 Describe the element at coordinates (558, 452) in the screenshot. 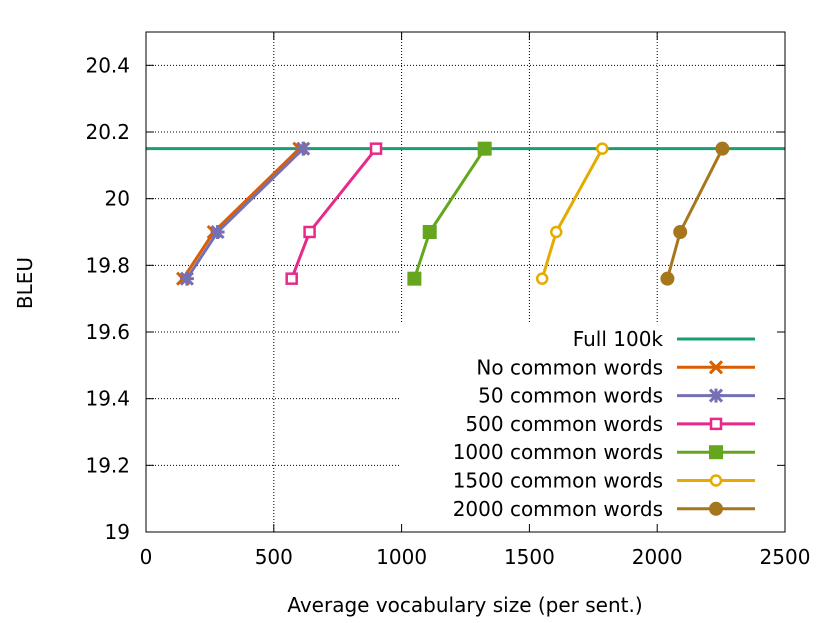

I see `legend-label: 1000 common words` at that location.